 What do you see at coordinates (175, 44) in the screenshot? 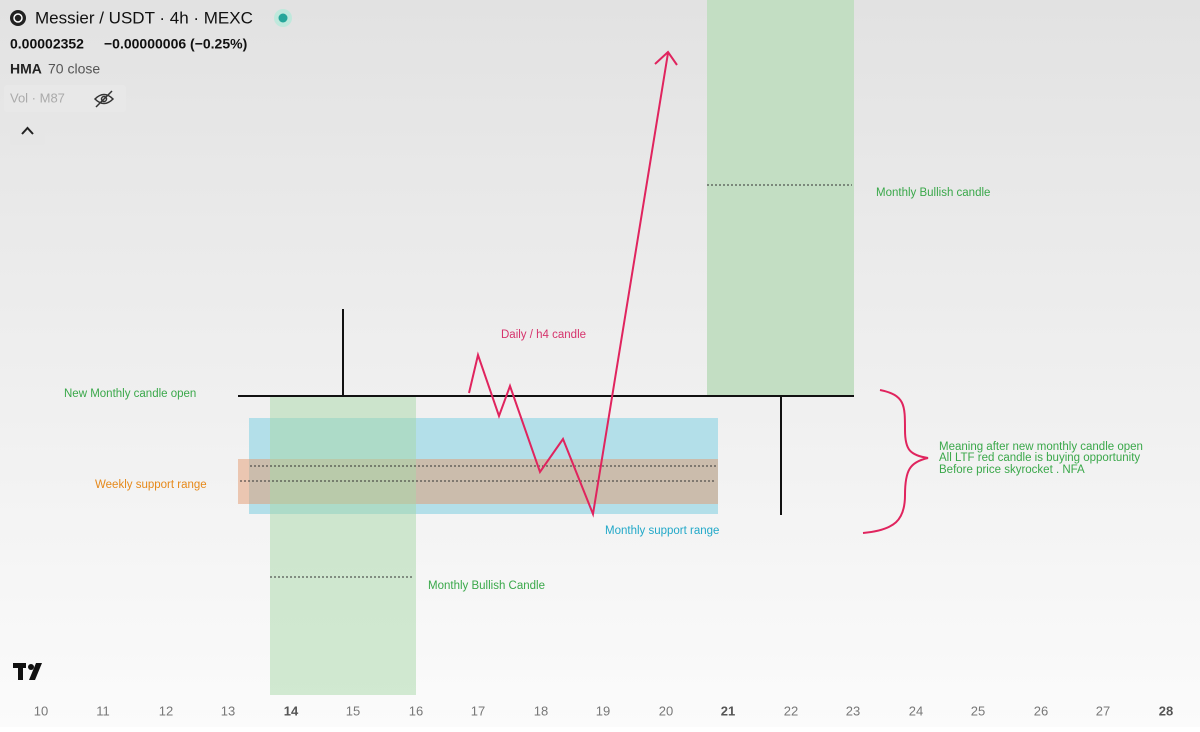
I see `price-change: −0.00000006 (−0.25%)` at bounding box center [175, 44].